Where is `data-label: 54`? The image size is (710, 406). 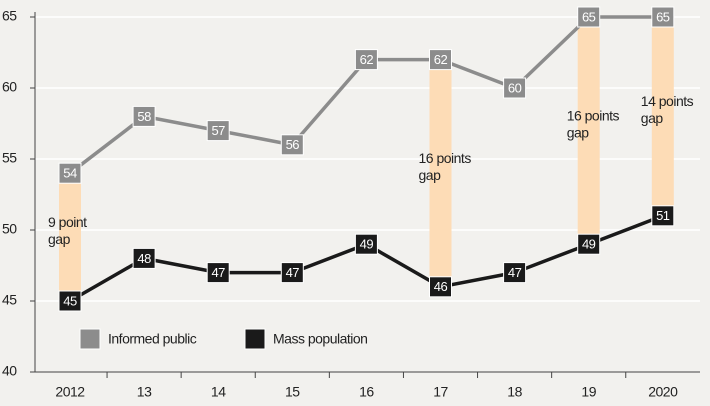 data-label: 54 is located at coordinates (70, 173).